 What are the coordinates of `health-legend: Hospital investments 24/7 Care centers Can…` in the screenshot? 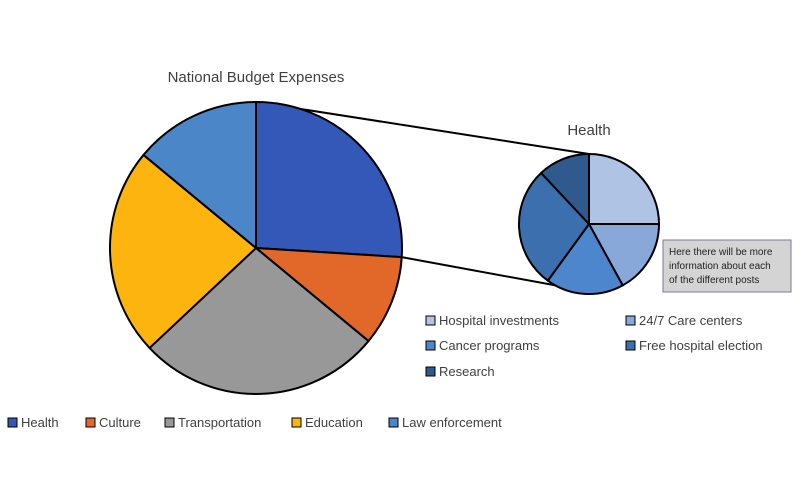 It's located at (594, 346).